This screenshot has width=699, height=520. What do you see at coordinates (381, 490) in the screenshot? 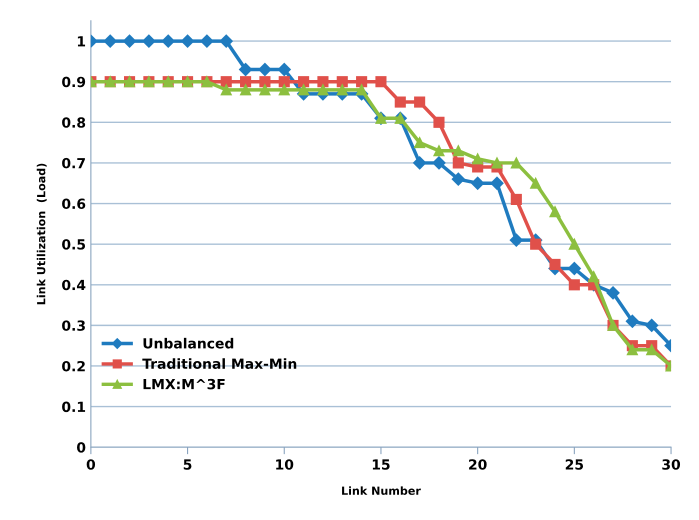
I see `x-axis-title: Link Number` at bounding box center [381, 490].